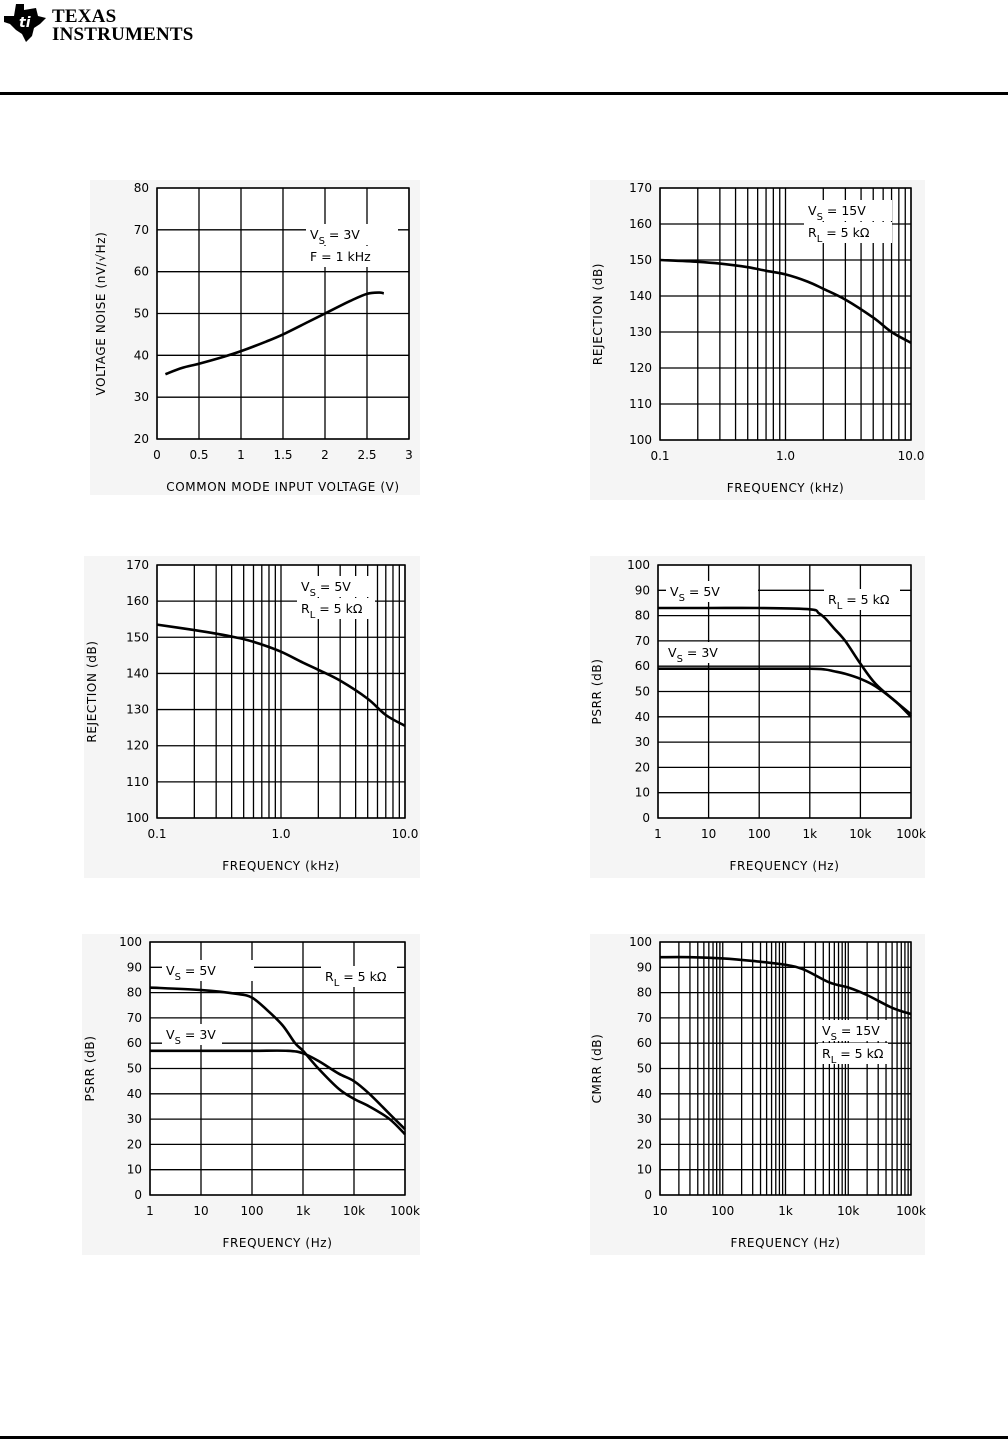 The width and height of the screenshot is (1008, 1440). Describe the element at coordinates (366, 455) in the screenshot. I see `x-tick-label: 2.5` at that location.